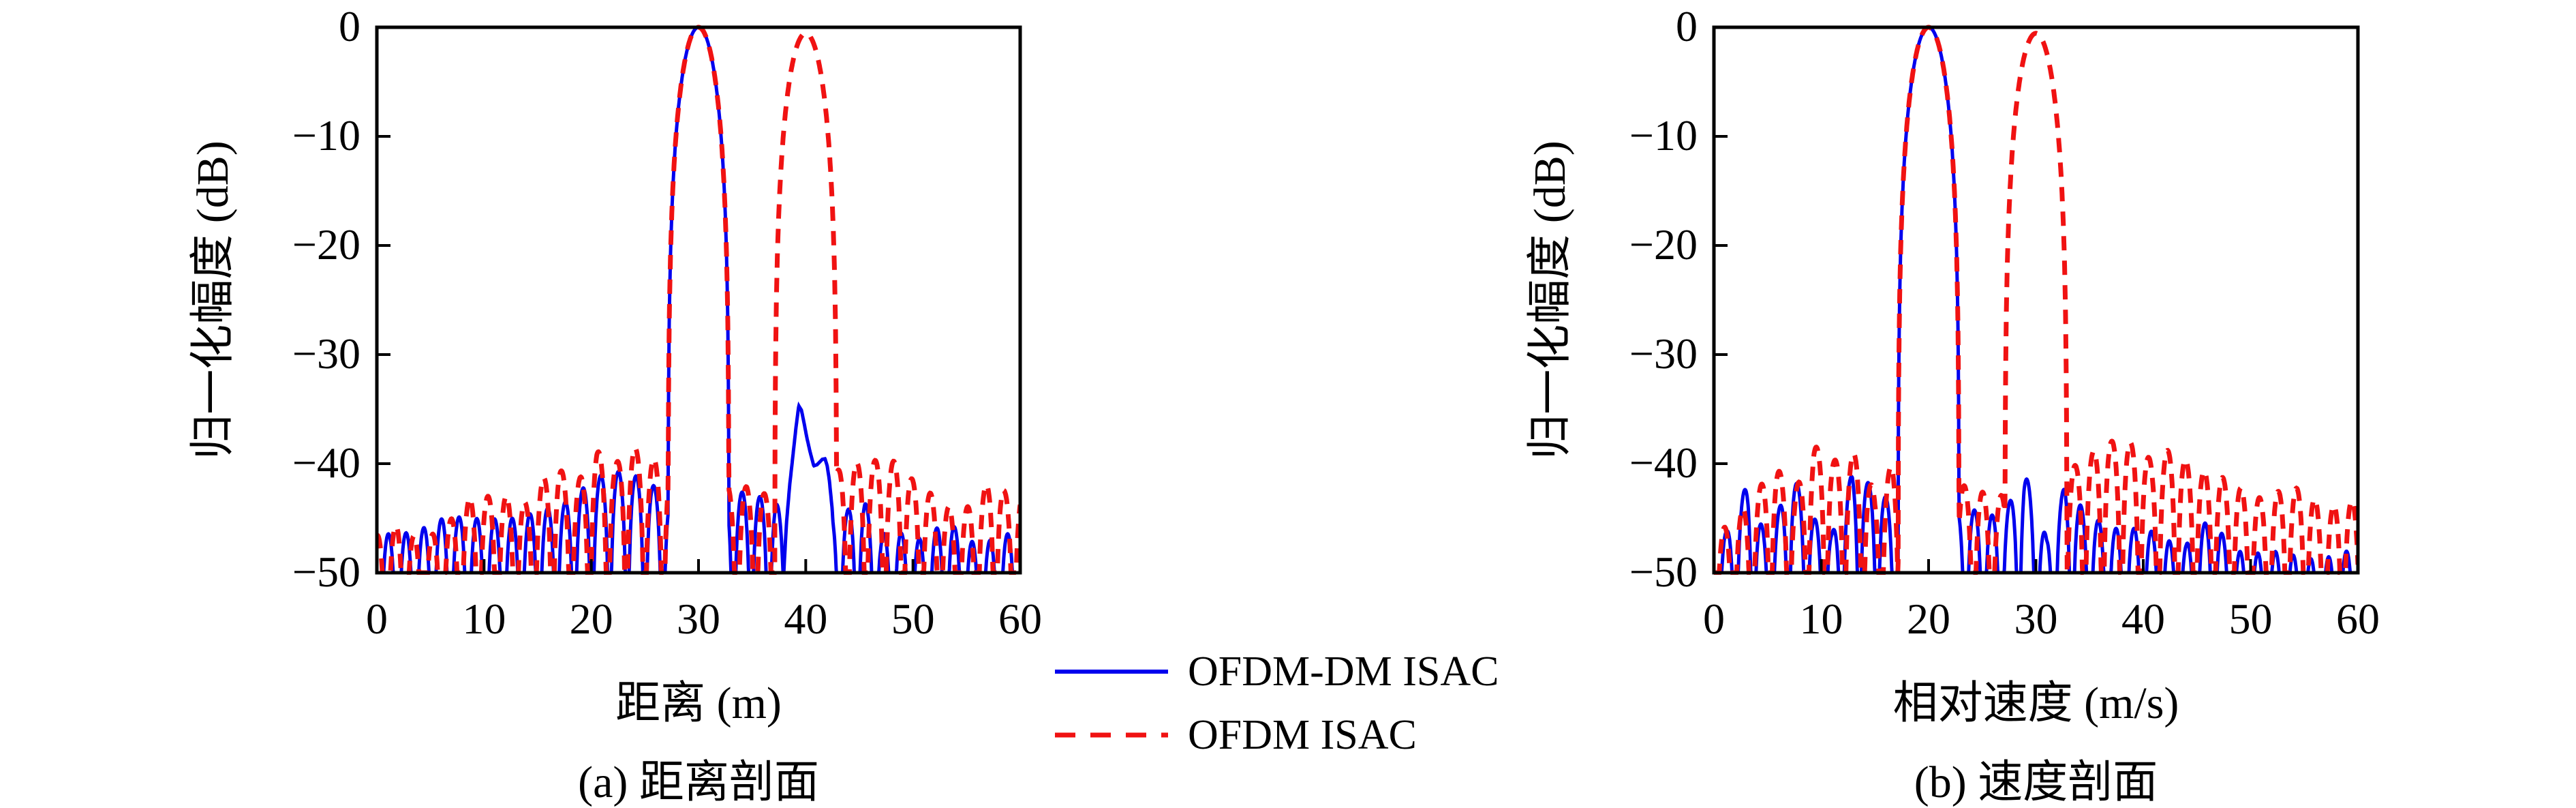 This screenshot has height=808, width=2576. Describe the element at coordinates (698, 703) in the screenshot. I see `x-axis-label: 距离 (m)` at that location.